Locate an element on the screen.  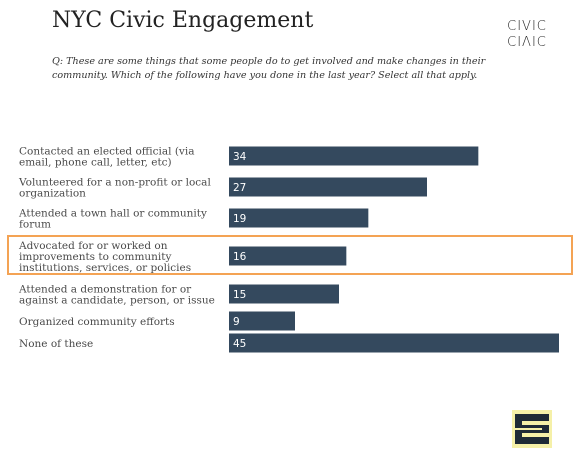
category-label-line: Attended a demonstration for or is located at coordinates (105, 290).